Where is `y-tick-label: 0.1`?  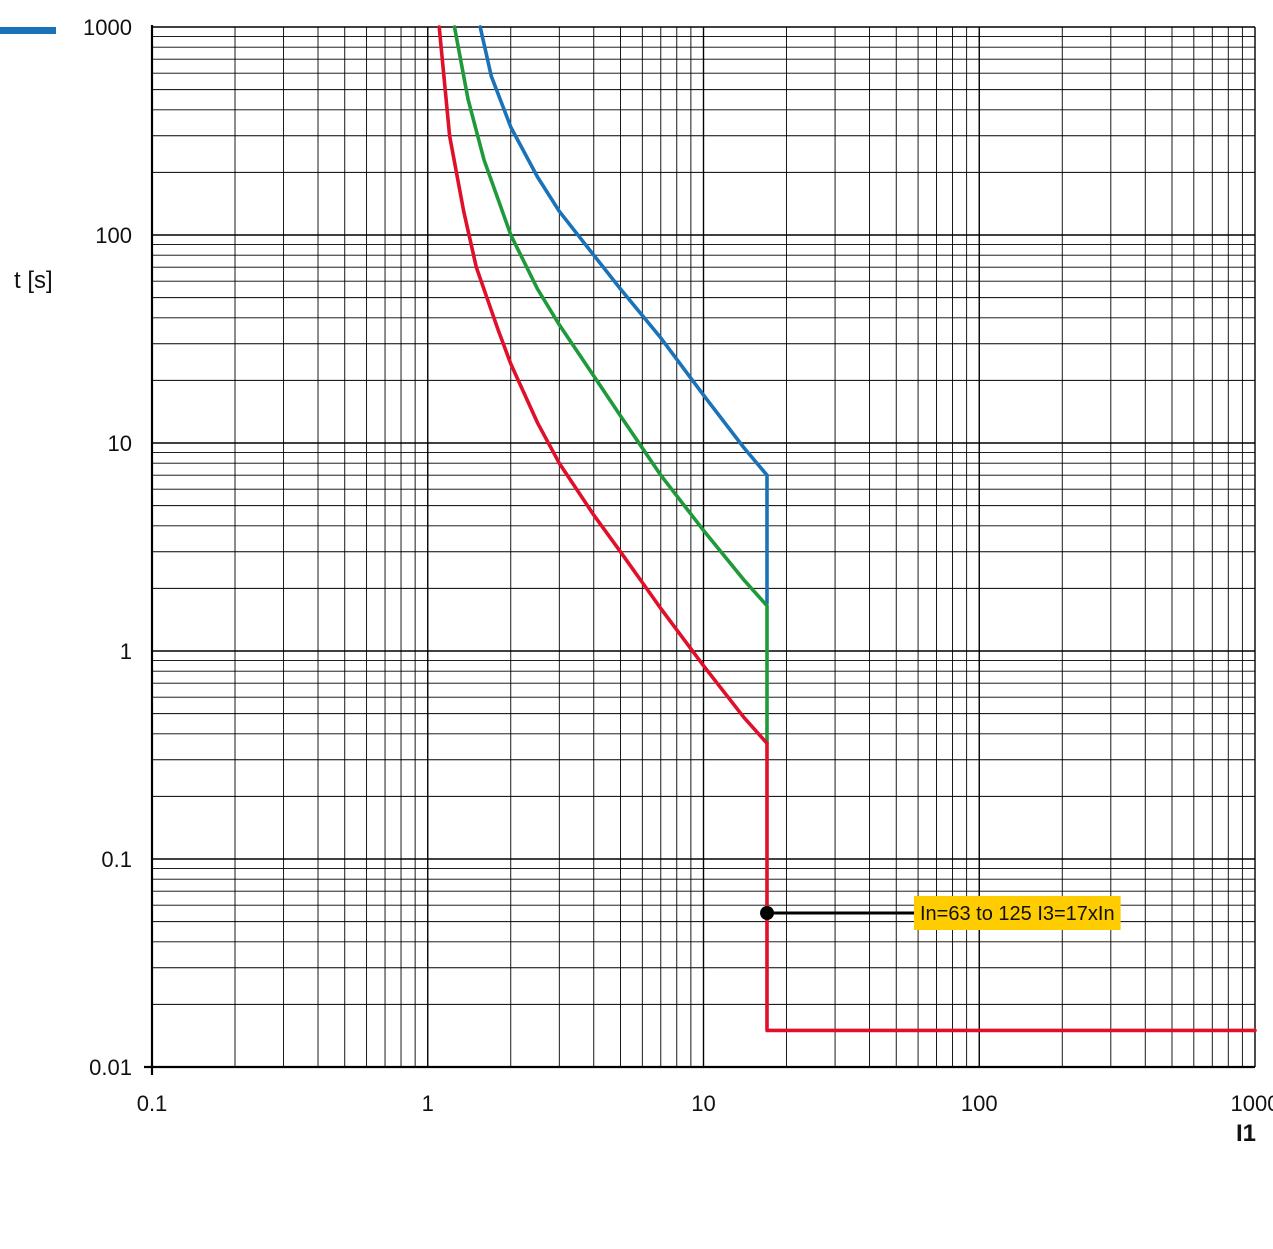
y-tick-label: 0.1 is located at coordinates (116, 859).